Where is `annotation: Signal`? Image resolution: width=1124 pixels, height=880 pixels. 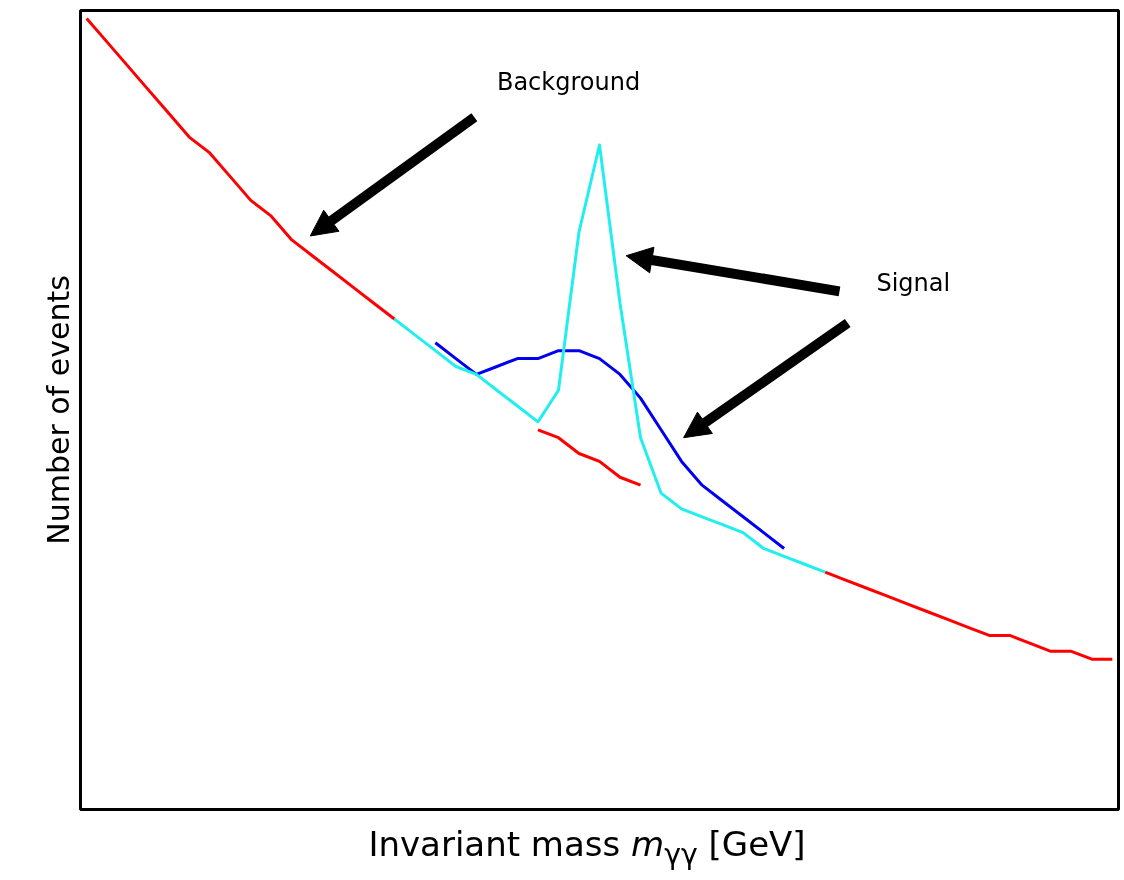 annotation: Signal is located at coordinates (913, 283).